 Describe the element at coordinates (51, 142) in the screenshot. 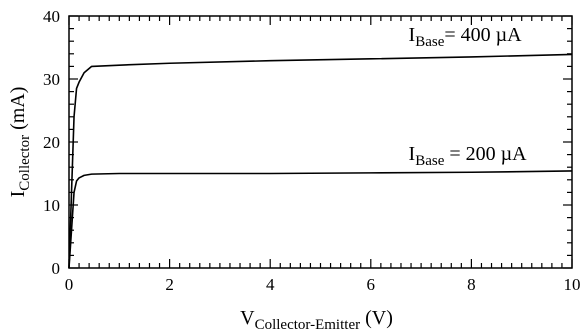

I see `y-tick-label: 20` at that location.